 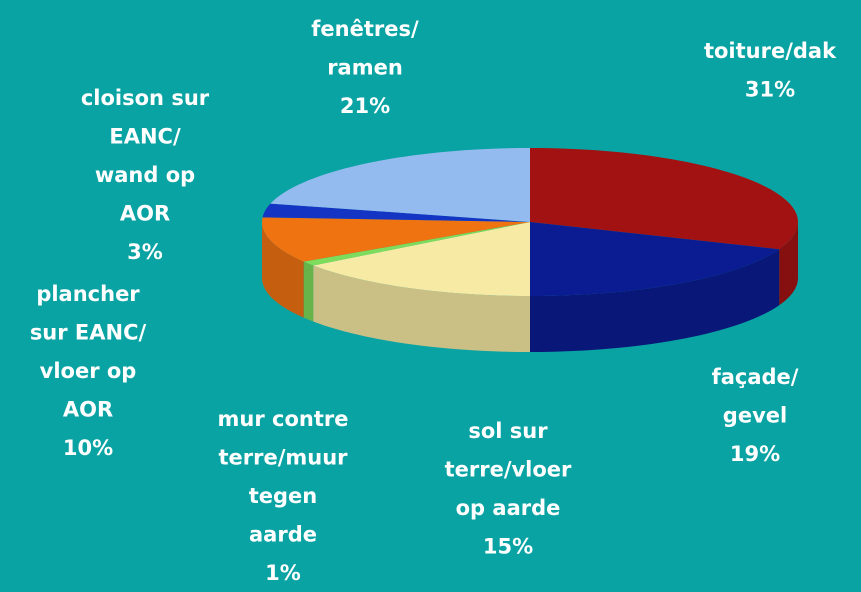 What do you see at coordinates (283, 573) in the screenshot?
I see `value-label: 1%` at bounding box center [283, 573].